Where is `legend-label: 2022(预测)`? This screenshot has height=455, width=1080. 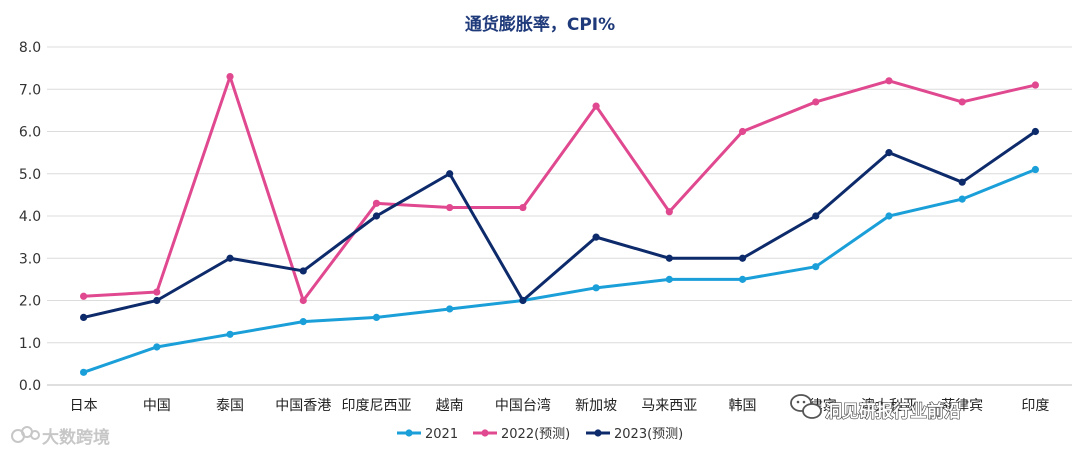 legend-label: 2022(预测) is located at coordinates (535, 434).